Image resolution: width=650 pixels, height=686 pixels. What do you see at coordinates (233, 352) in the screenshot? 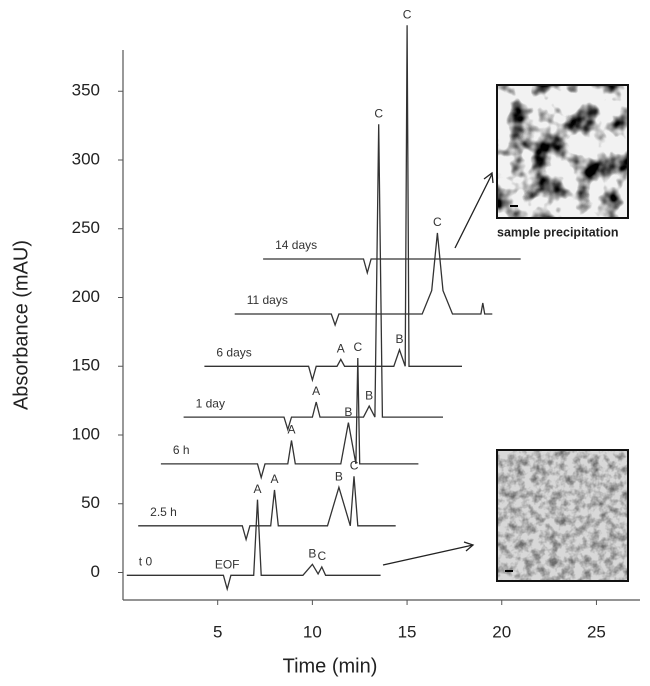
I see `trace-label: 6 days` at bounding box center [233, 352].